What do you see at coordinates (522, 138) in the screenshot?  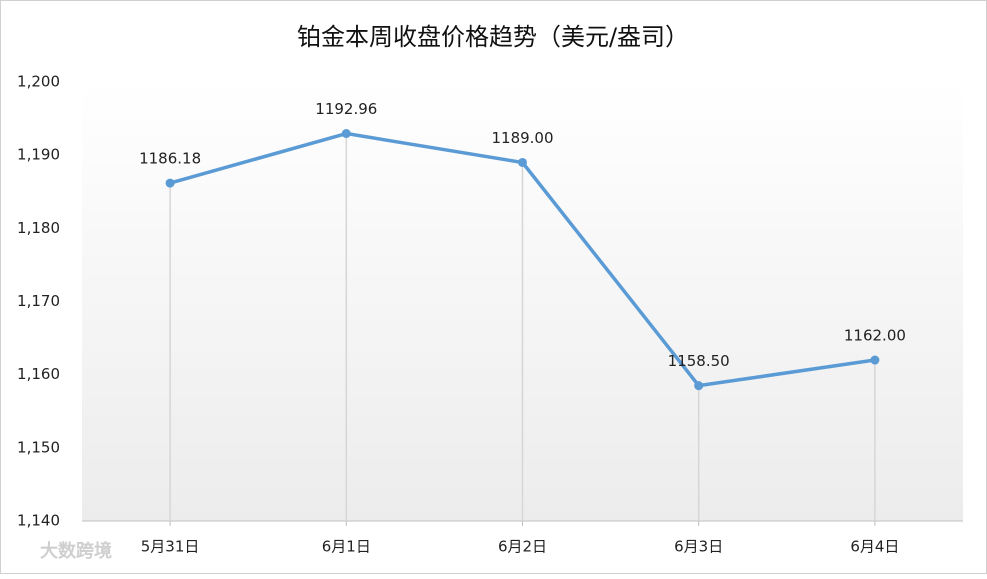 I see `data-label: 1189.00` at bounding box center [522, 138].